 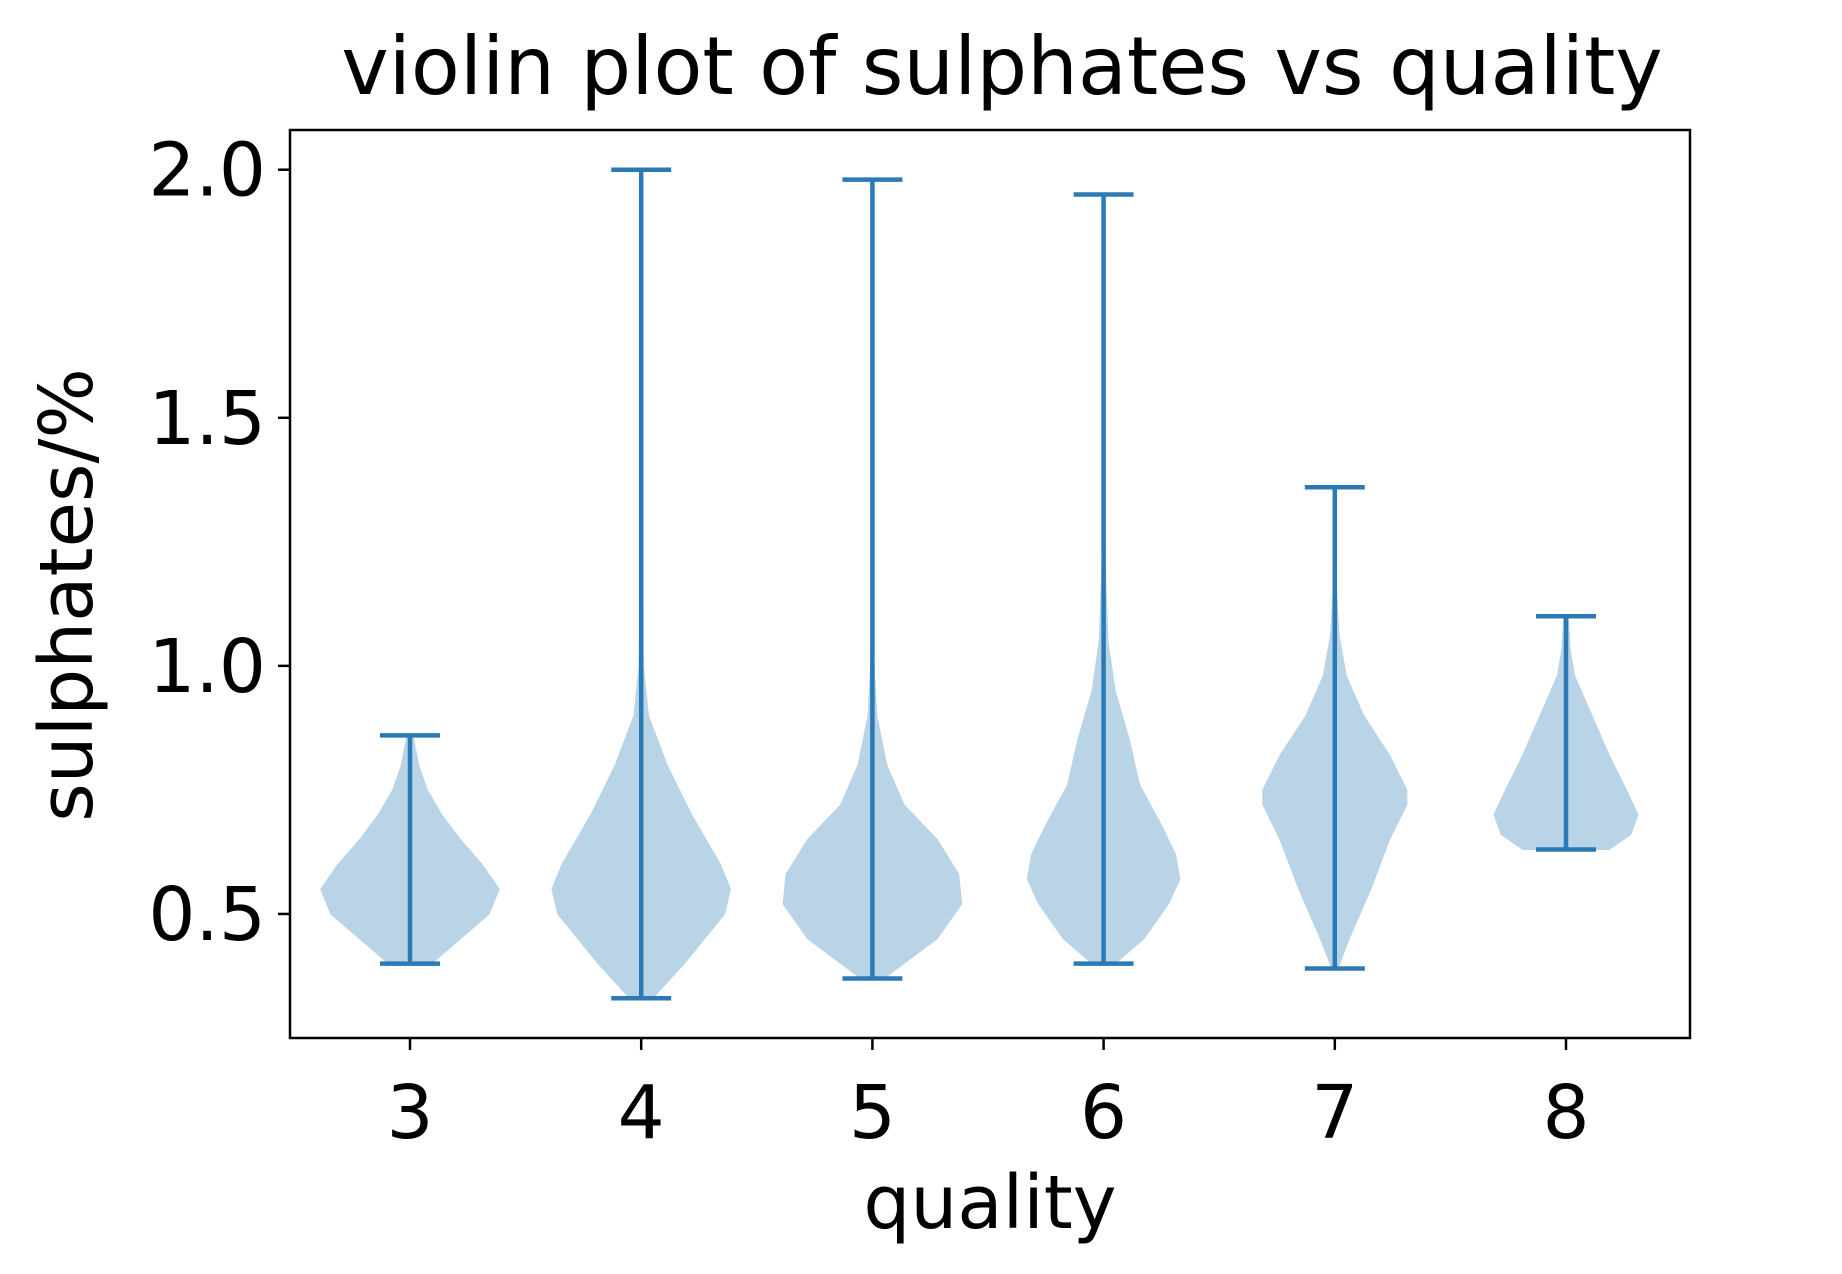 I want to click on y-tick-label: 2.0, so click(x=207, y=171).